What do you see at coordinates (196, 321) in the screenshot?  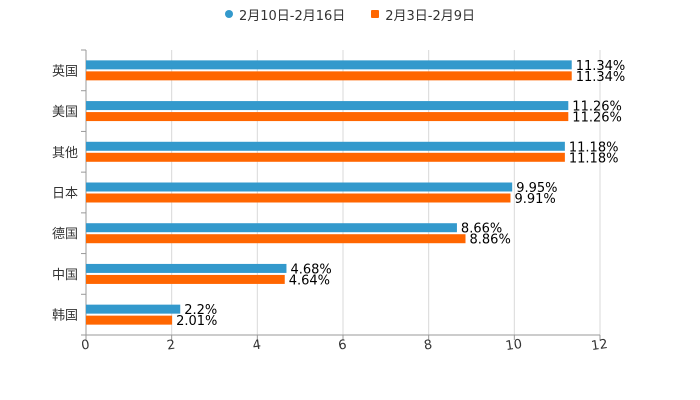 I see `data-label-series-2-6: 2.01%` at bounding box center [196, 321].